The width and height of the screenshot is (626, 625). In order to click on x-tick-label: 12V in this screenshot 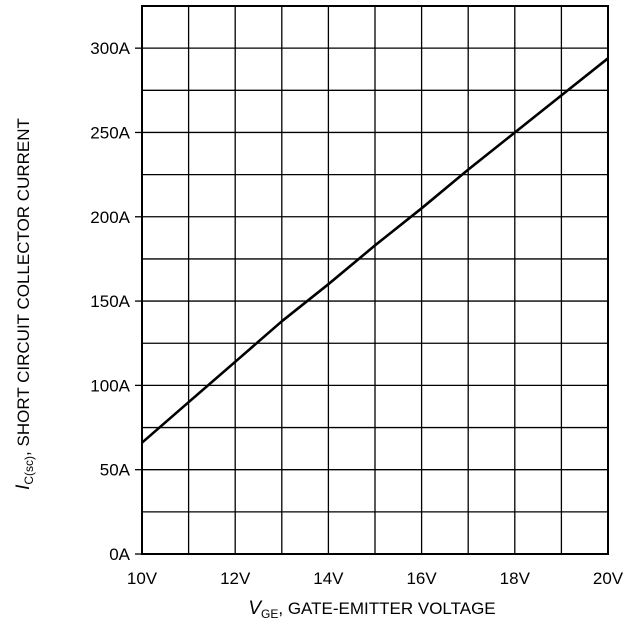, I will do `click(235, 578)`.